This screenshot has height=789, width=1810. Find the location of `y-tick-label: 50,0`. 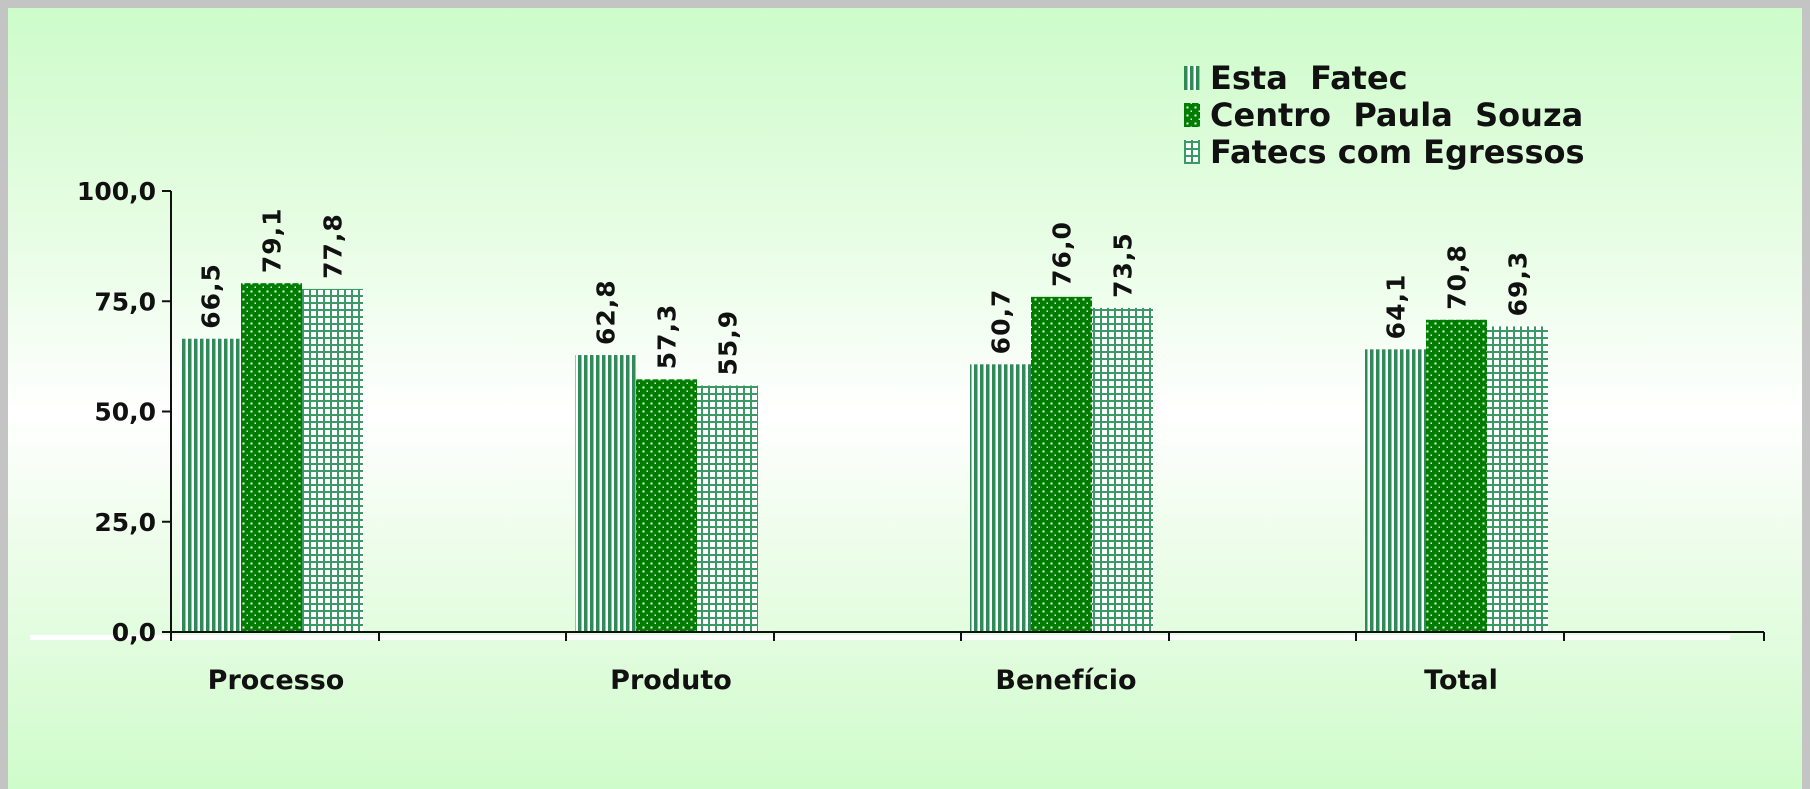

y-tick-label: 50,0 is located at coordinates (125, 412).